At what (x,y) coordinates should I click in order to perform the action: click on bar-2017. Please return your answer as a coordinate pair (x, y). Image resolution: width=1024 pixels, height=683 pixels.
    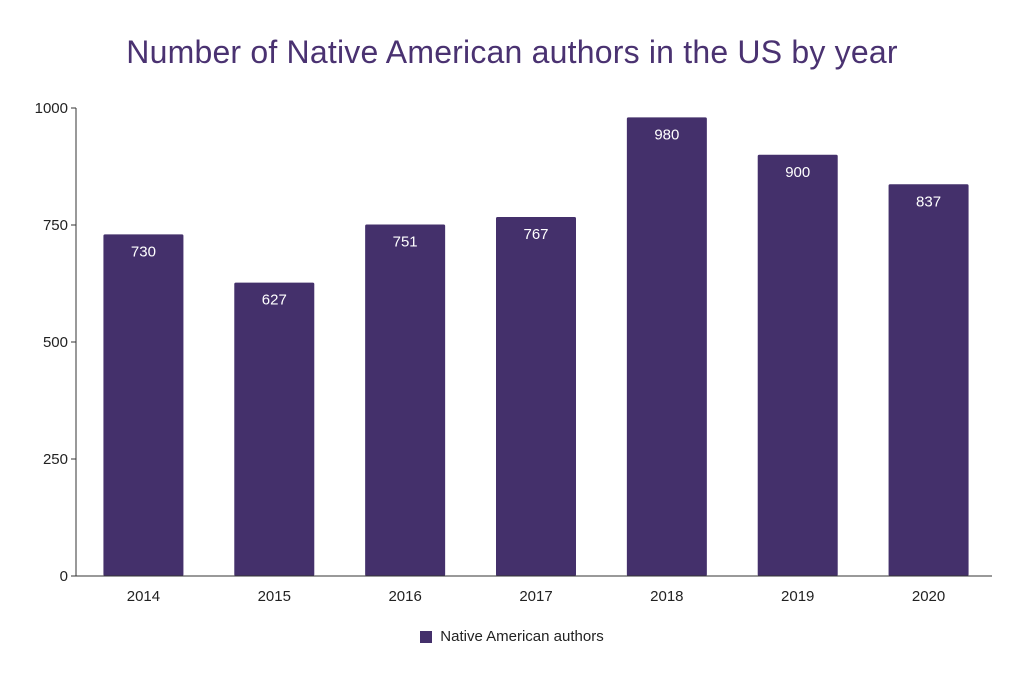
    Looking at the image, I should click on (536, 396).